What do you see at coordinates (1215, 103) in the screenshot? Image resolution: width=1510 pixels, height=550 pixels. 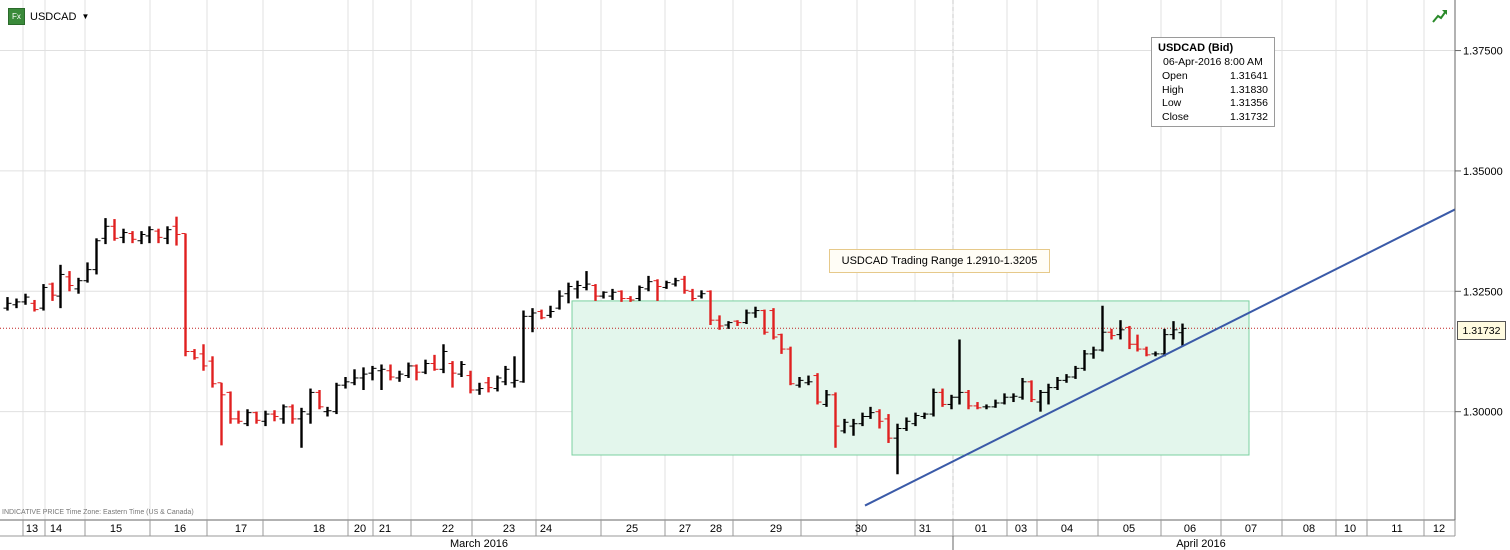 I see `info-row-low: Low 1.31356` at bounding box center [1215, 103].